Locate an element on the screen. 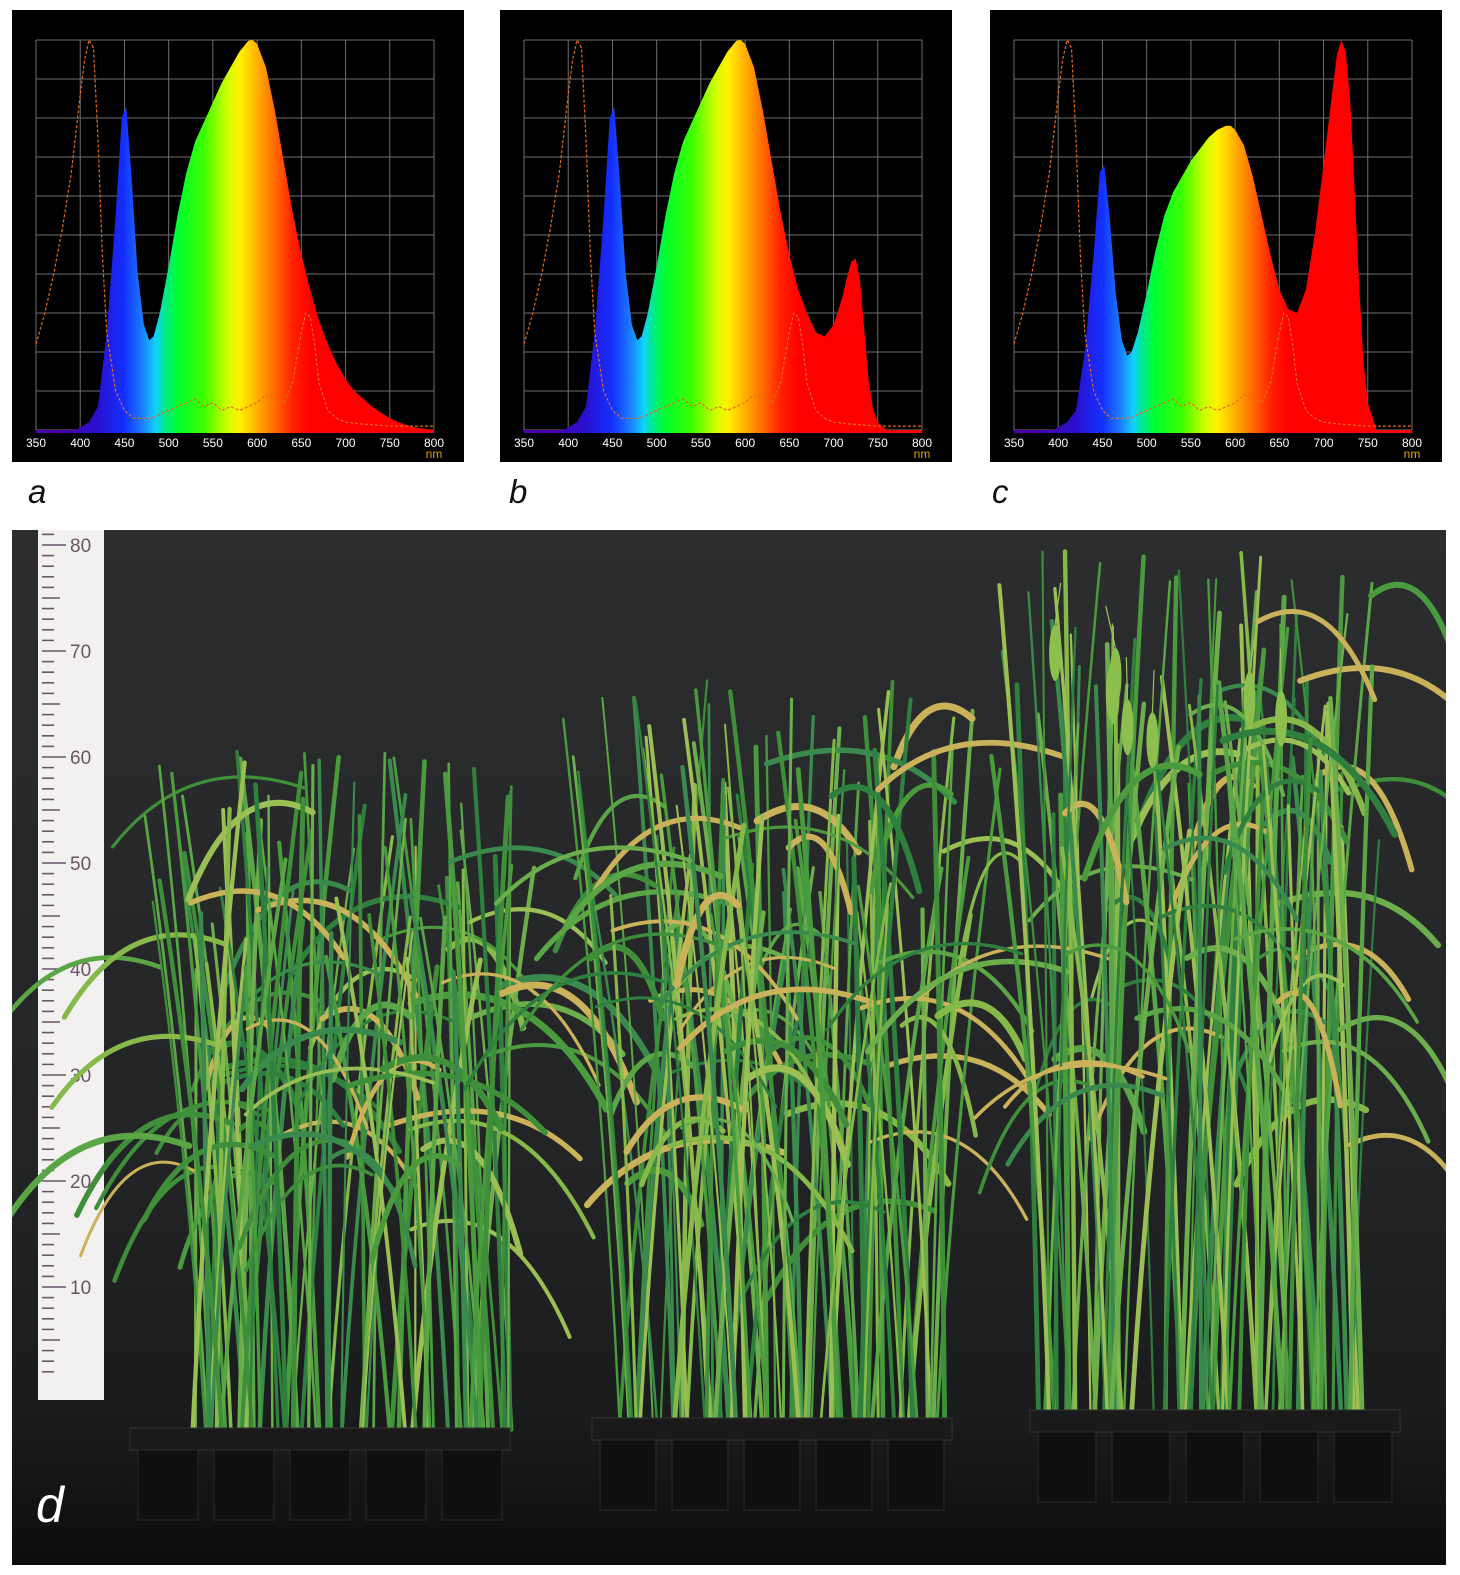 The height and width of the screenshot is (1575, 1460). ruler-label: 10 is located at coordinates (80, 1288).